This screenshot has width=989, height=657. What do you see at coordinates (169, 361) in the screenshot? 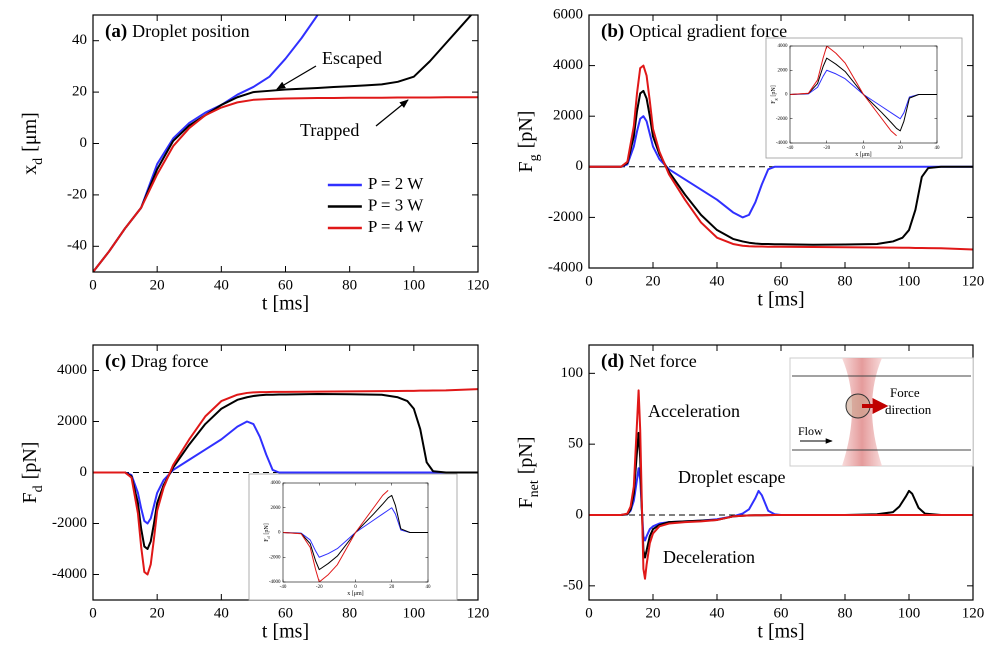
I see `panel-title-text: Drag force` at bounding box center [169, 361].